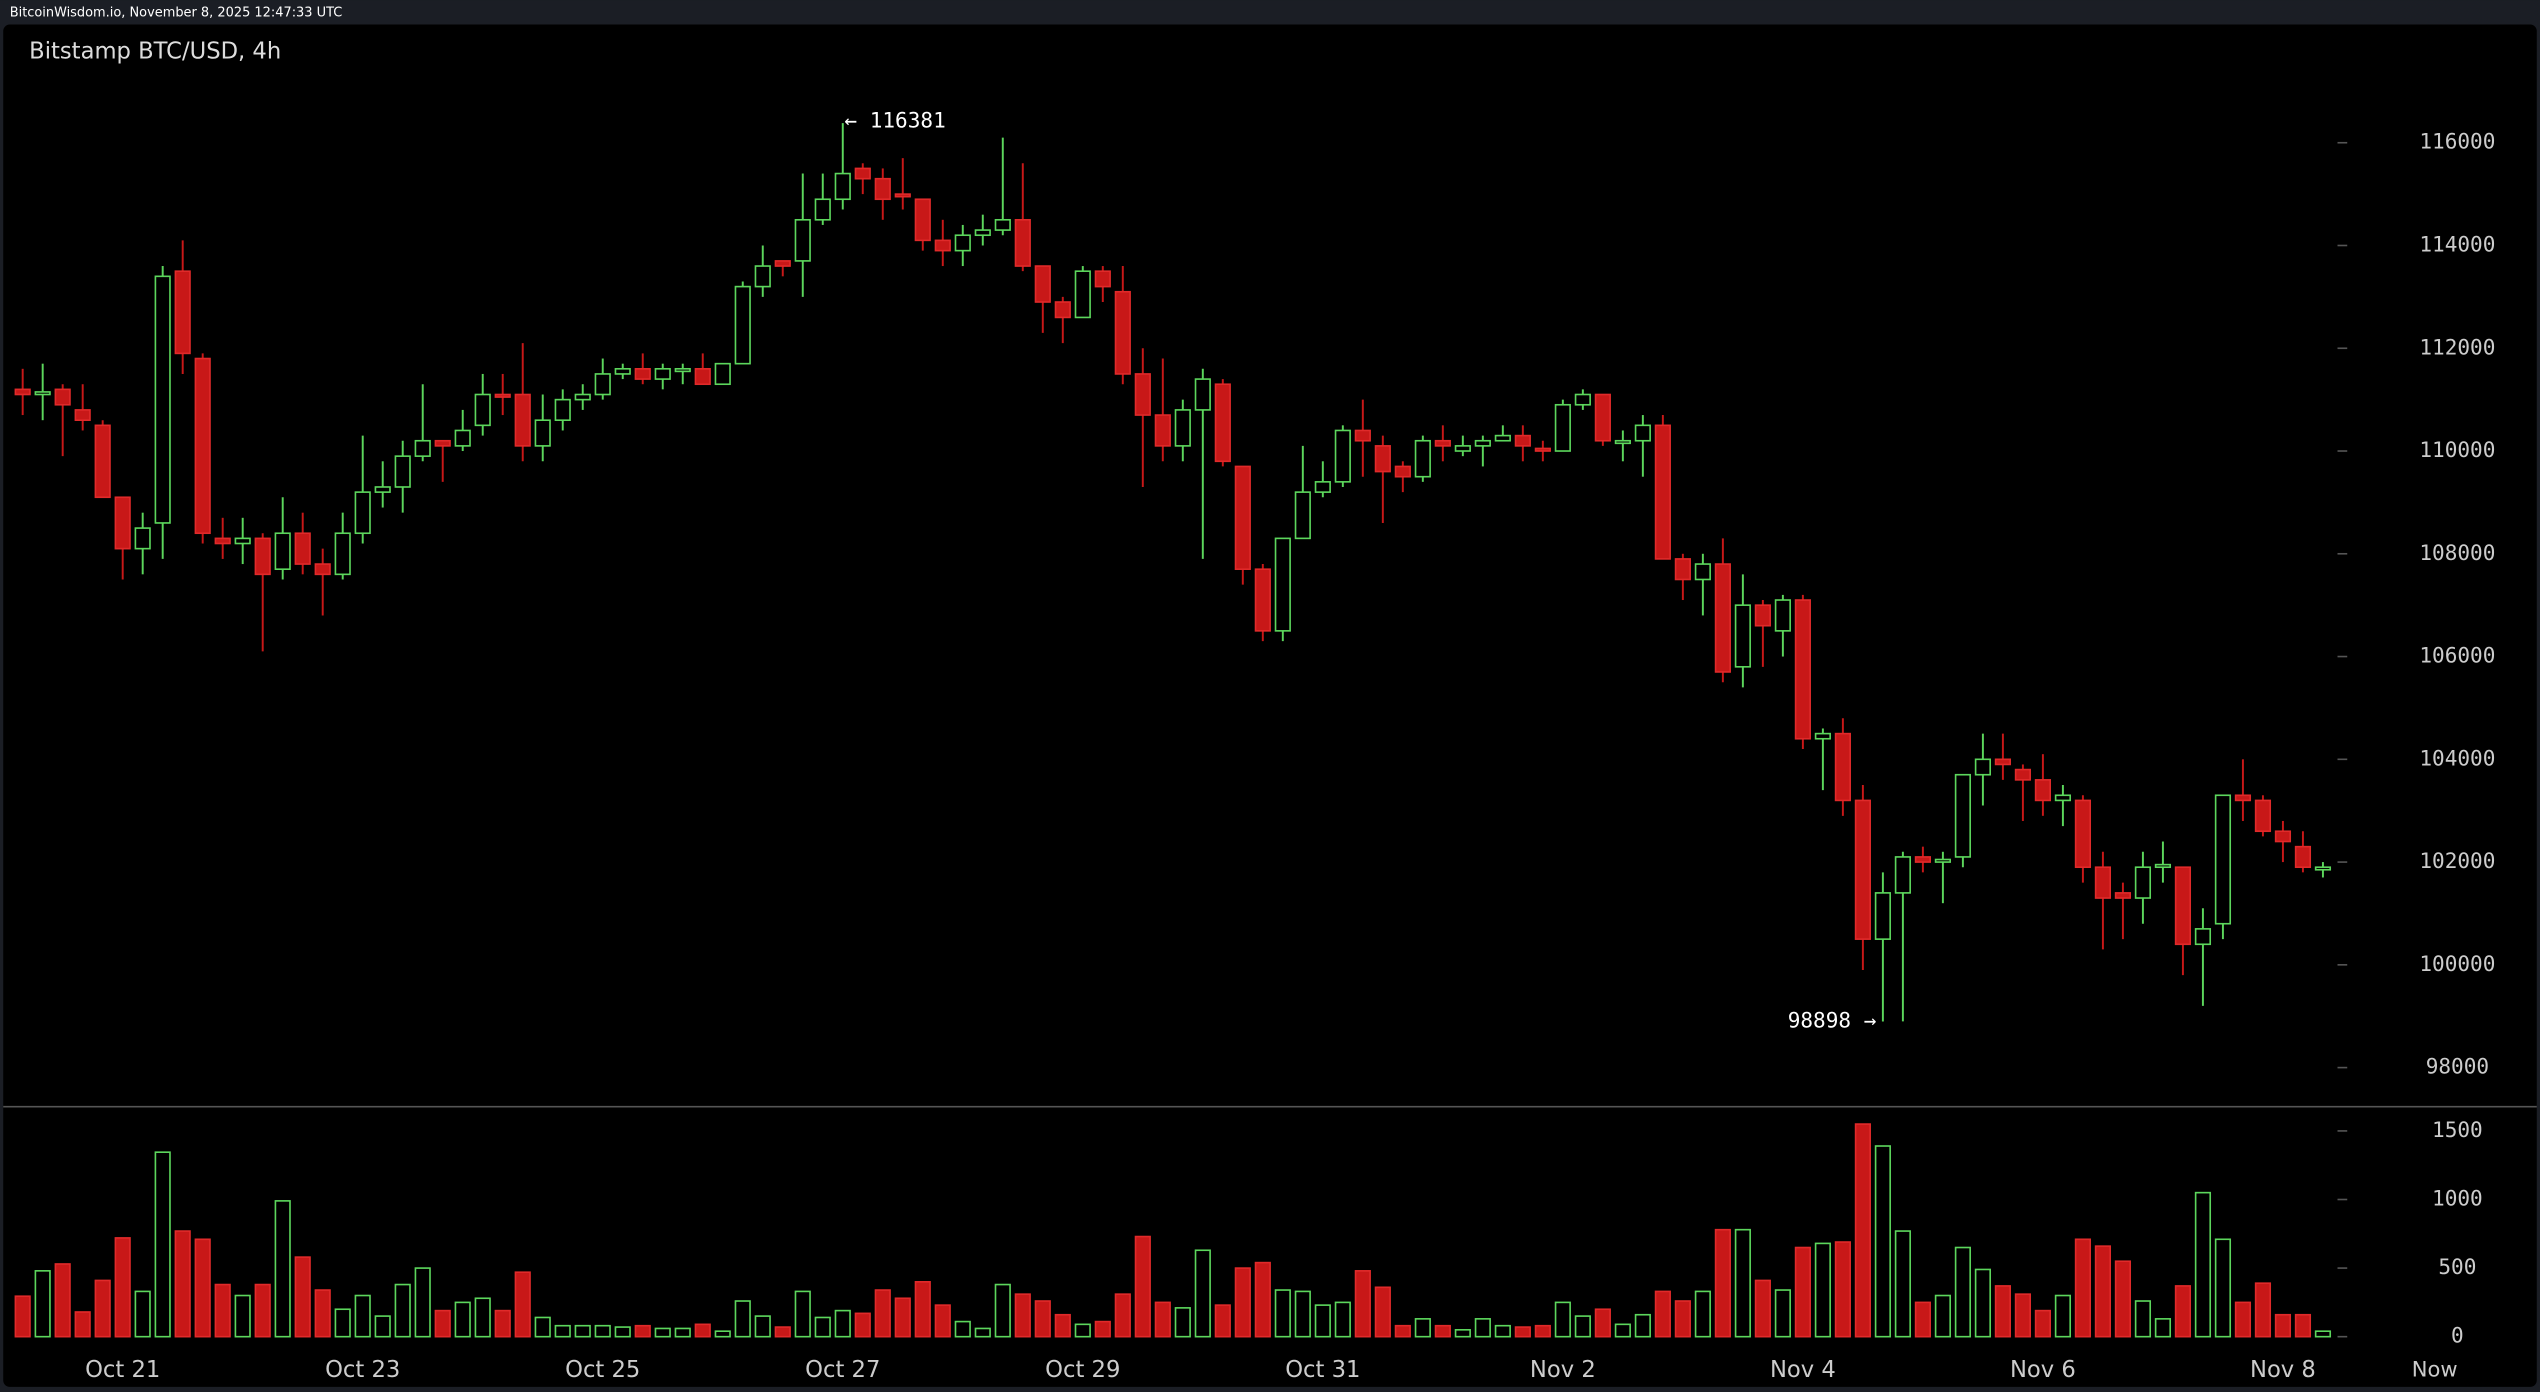 The image size is (2540, 1392). I want to click on x-tick-label: Oct 23, so click(362, 1370).